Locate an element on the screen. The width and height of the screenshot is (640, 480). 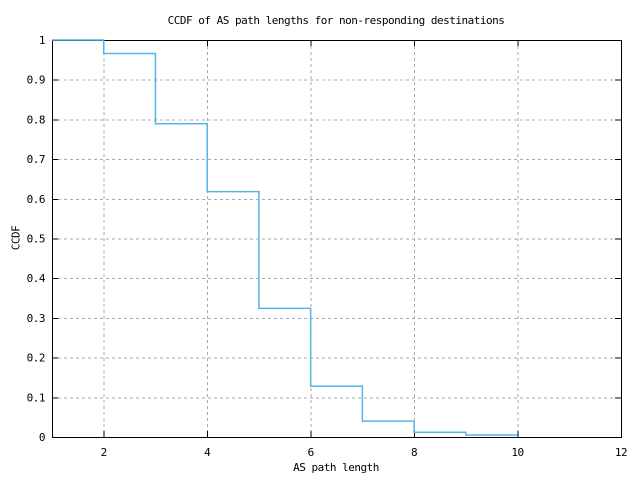
y-tick-label: 0.5 is located at coordinates (36, 239).